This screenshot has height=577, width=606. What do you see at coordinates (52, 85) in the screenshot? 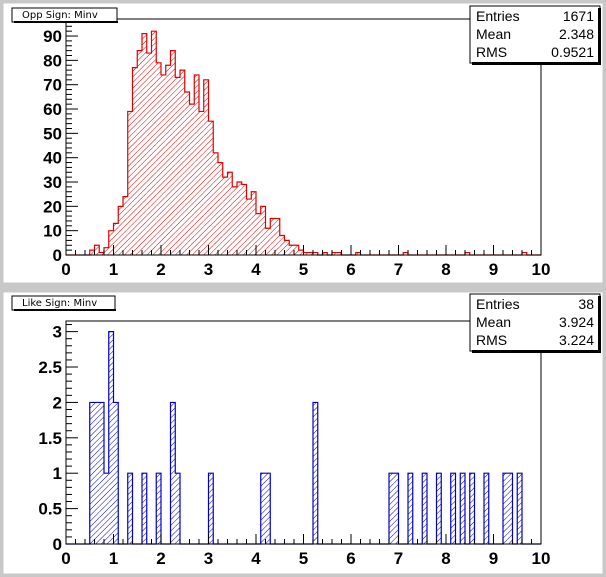
I see `y-tick-label: 70` at bounding box center [52, 85].